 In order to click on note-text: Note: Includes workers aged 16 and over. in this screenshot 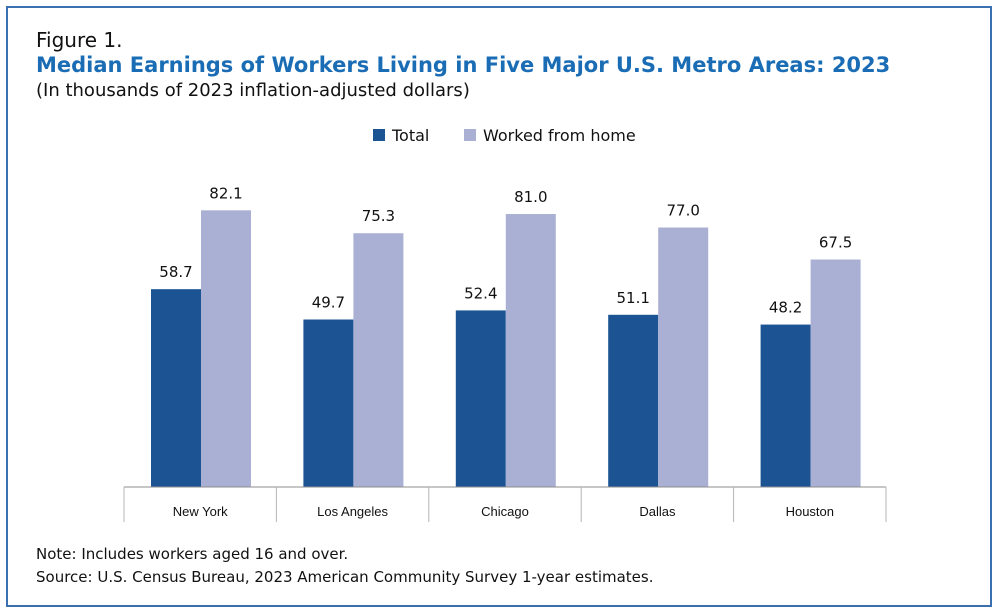, I will do `click(192, 554)`.